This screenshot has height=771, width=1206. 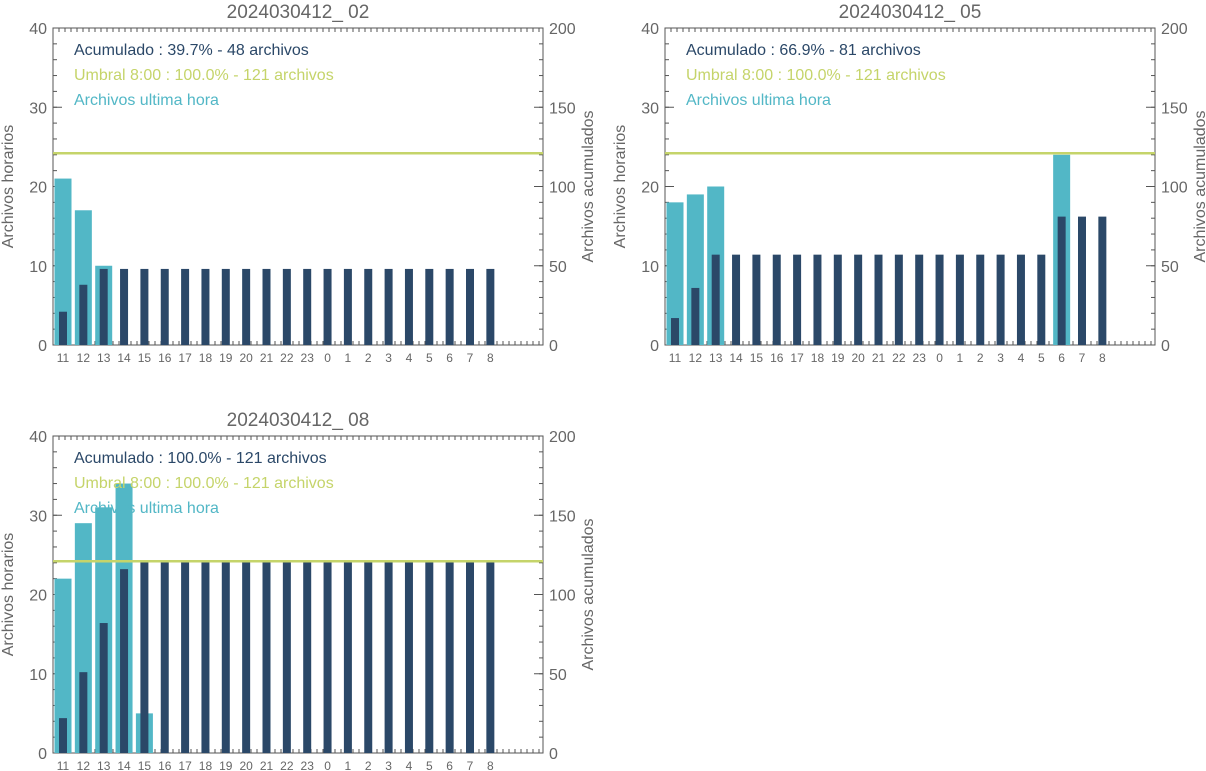 I want to click on chart-title: 2024030412_ 05, so click(x=910, y=12).